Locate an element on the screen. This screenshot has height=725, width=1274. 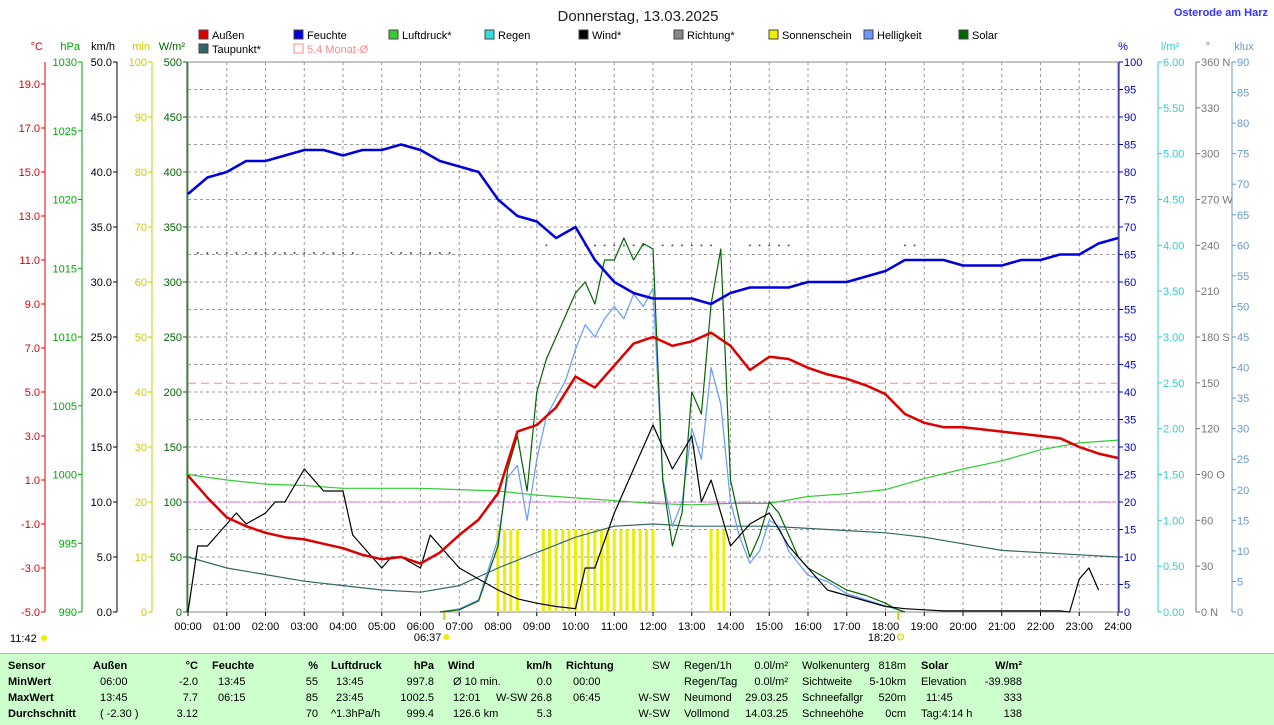
regen-tag: 0.0l/m² is located at coordinates (771, 682).